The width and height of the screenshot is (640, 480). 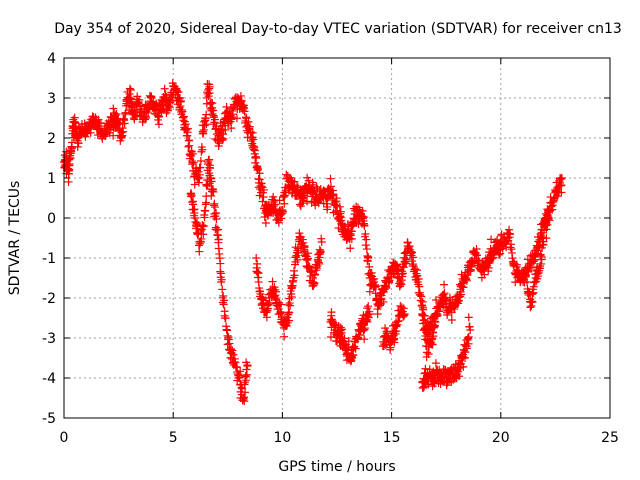 What do you see at coordinates (49, 299) in the screenshot?
I see `y-tick-label: -2` at bounding box center [49, 299].